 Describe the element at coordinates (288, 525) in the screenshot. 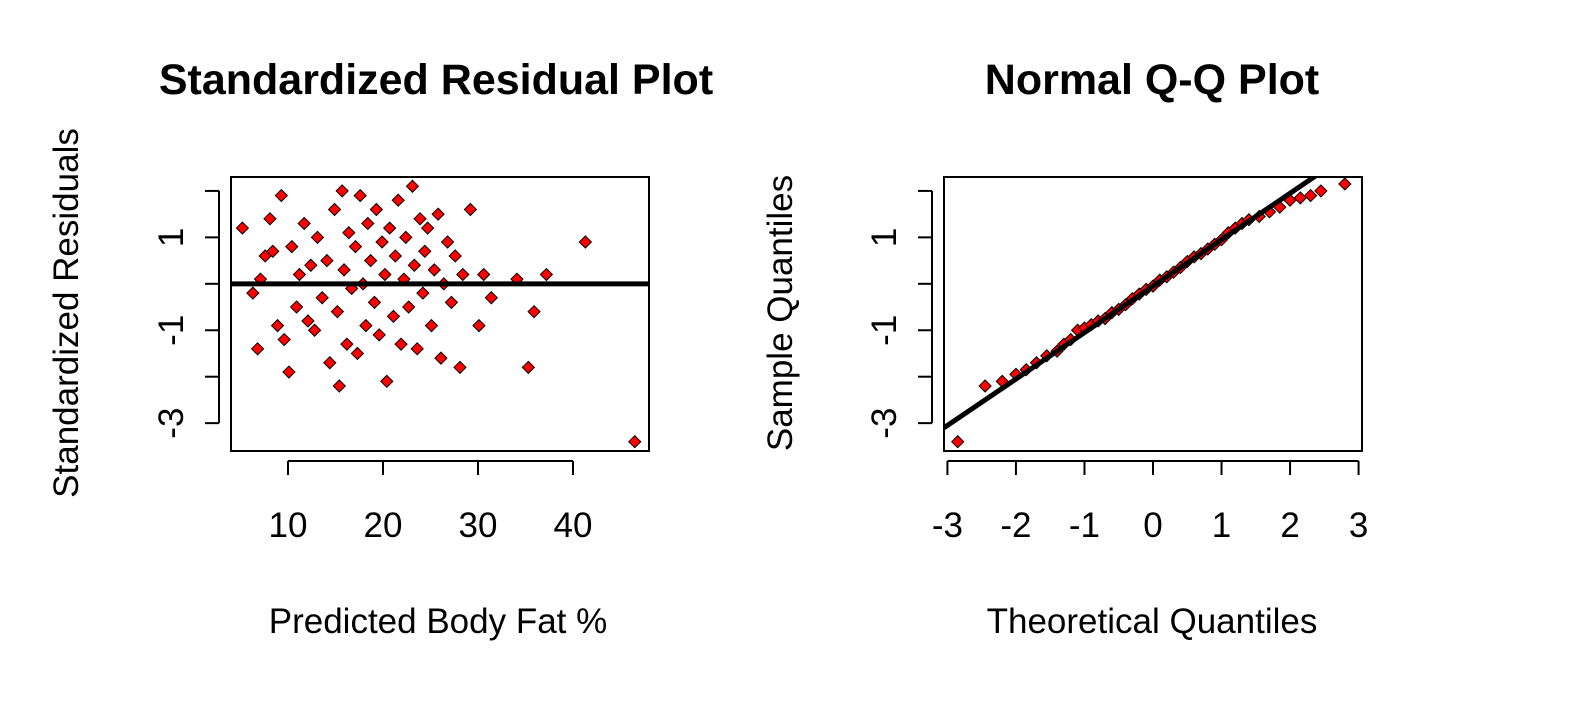

I see `residual-plot-x-tick-label: 10` at that location.